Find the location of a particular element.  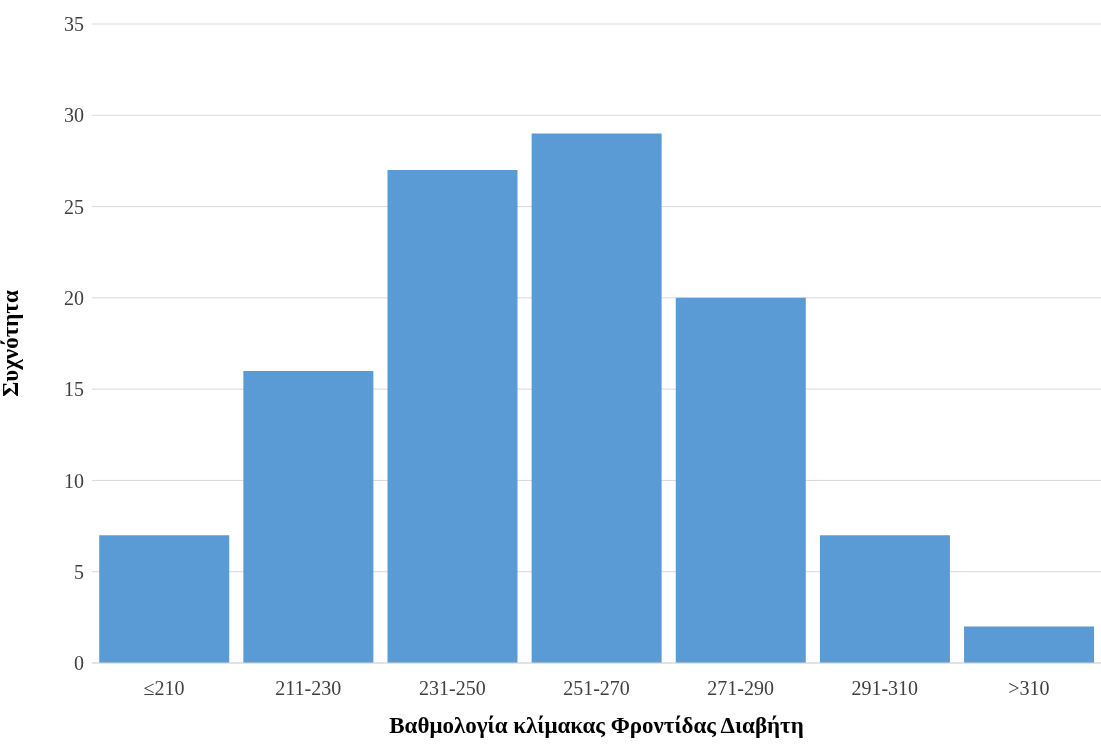

x-axis-title: Βαθμολογία κλίμακας Φροντίδας Διαβήτη is located at coordinates (596, 725).